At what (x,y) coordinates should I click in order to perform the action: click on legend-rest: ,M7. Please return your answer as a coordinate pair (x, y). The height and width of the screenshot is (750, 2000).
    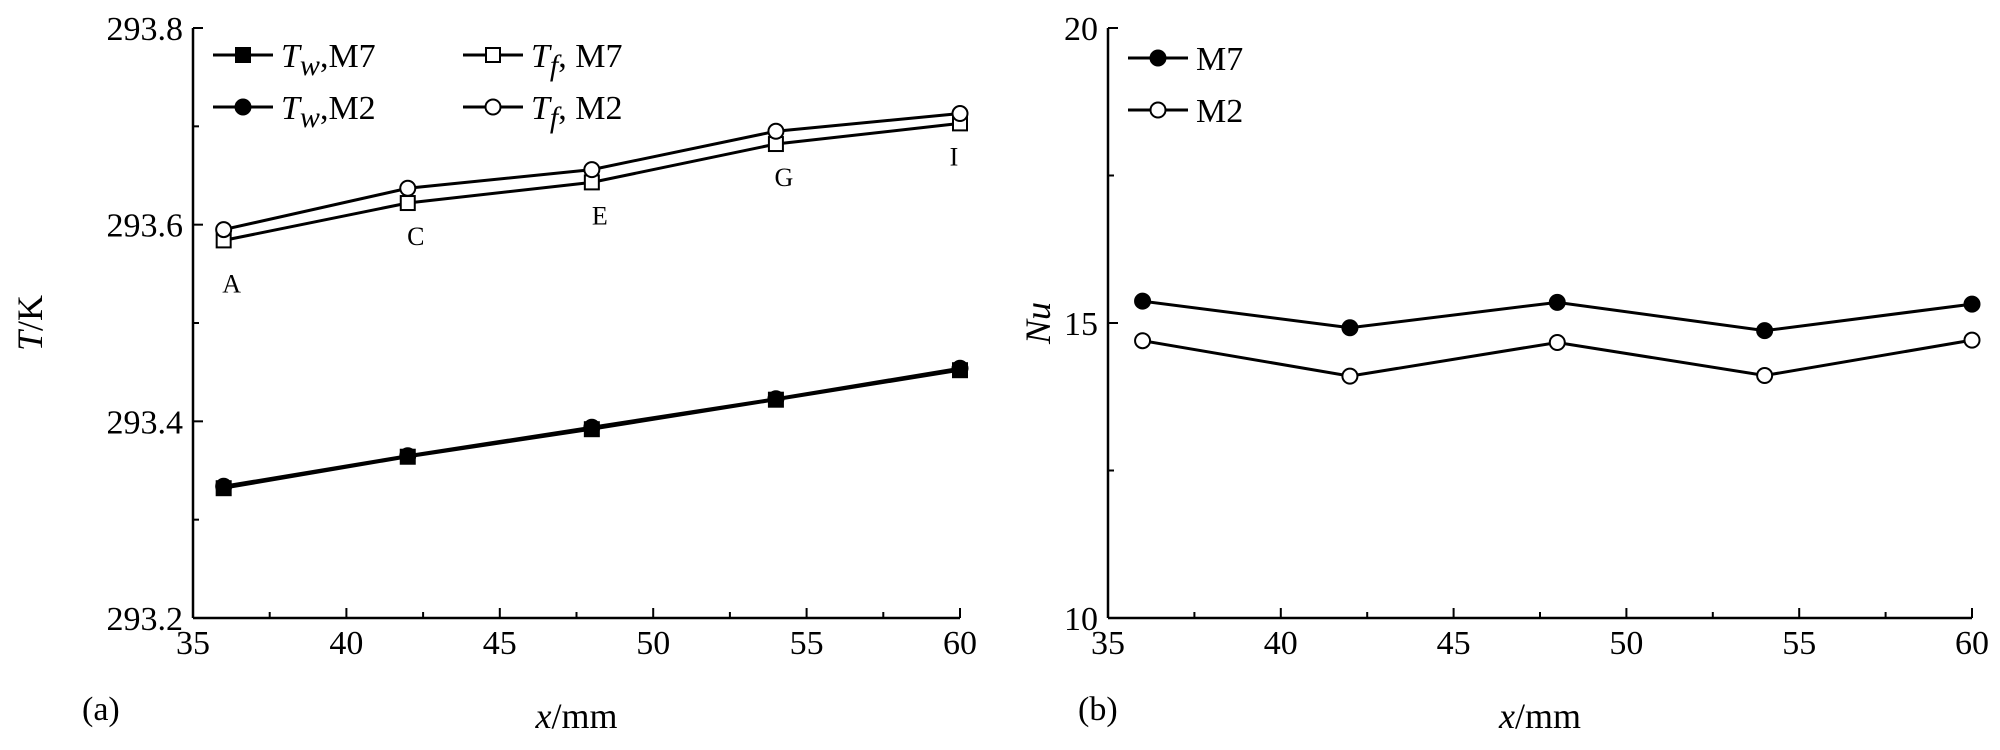
    Looking at the image, I should click on (348, 56).